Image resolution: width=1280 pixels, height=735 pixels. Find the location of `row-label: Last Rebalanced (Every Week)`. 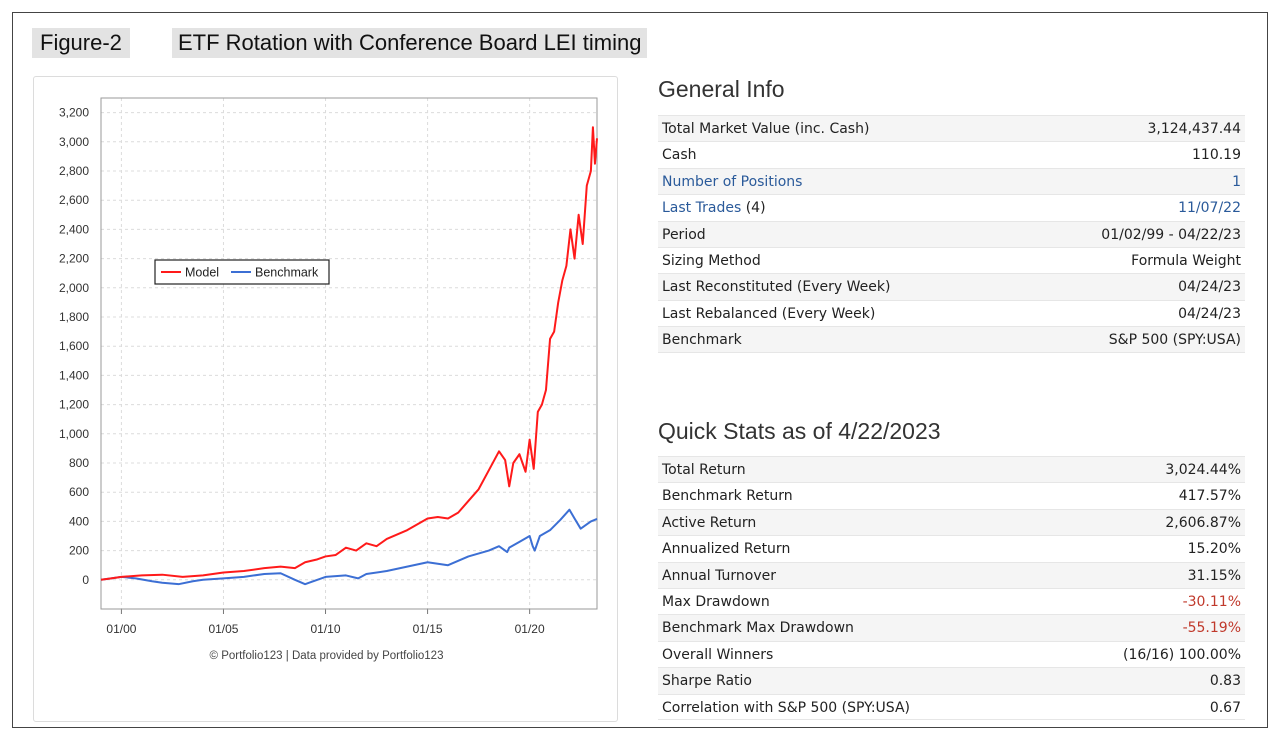

row-label: Last Rebalanced (Every Week) is located at coordinates (769, 313).